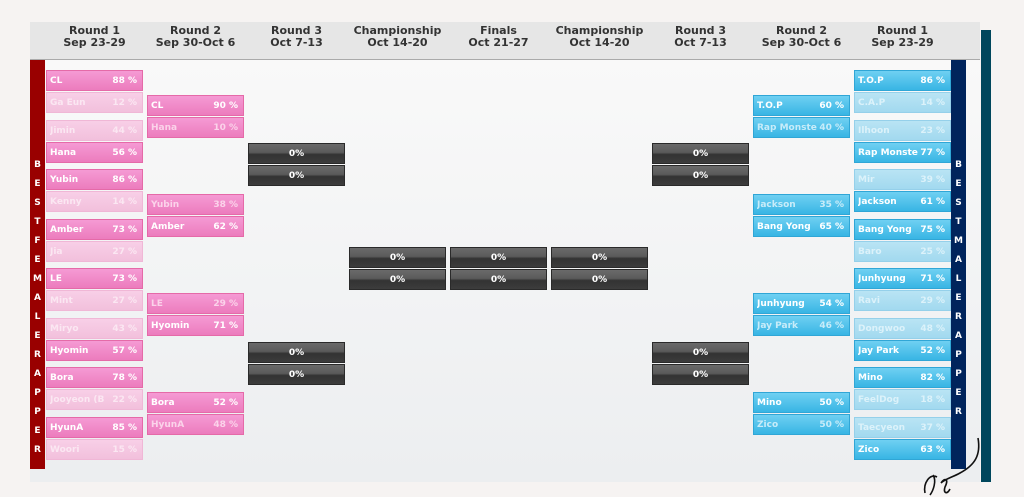 The width and height of the screenshot is (1024, 497). Describe the element at coordinates (94, 179) in the screenshot. I see `contestant-slot: Yubin 86 %` at that location.